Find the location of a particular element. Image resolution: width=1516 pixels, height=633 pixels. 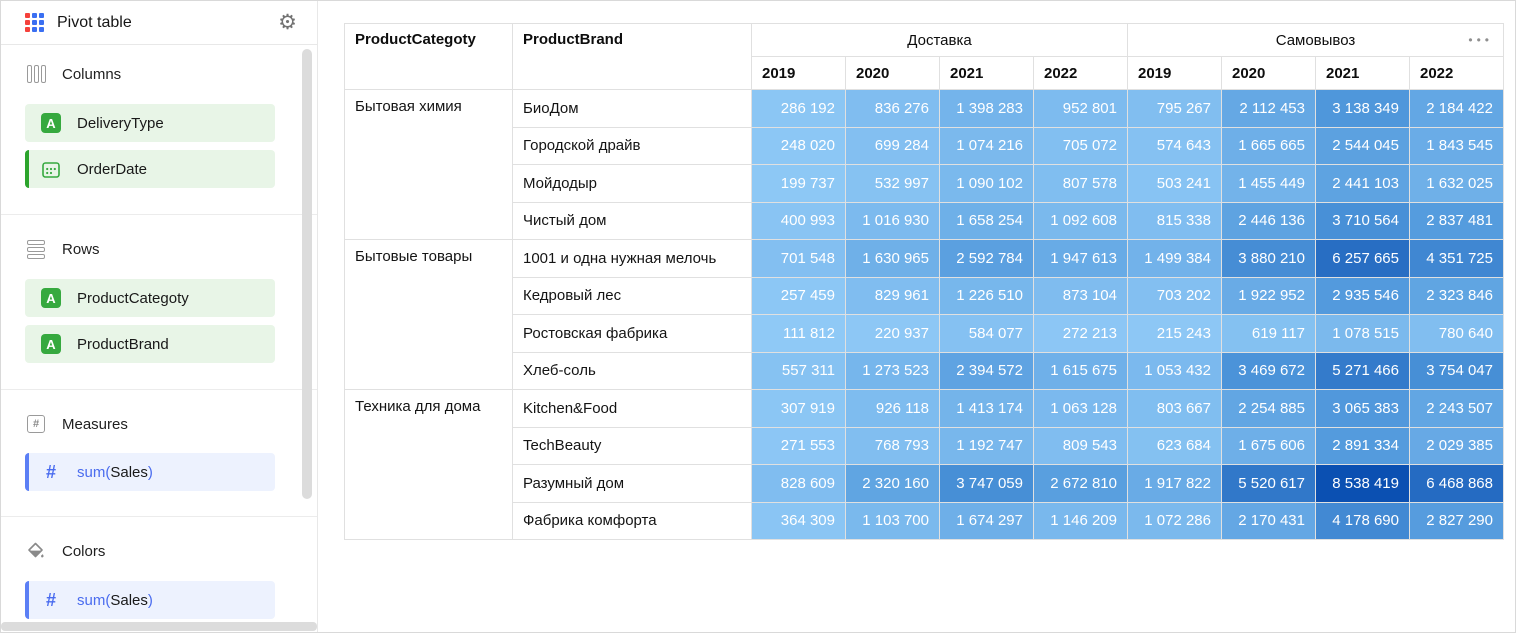

row-brand-cell: Разумный дом is located at coordinates (632, 483).